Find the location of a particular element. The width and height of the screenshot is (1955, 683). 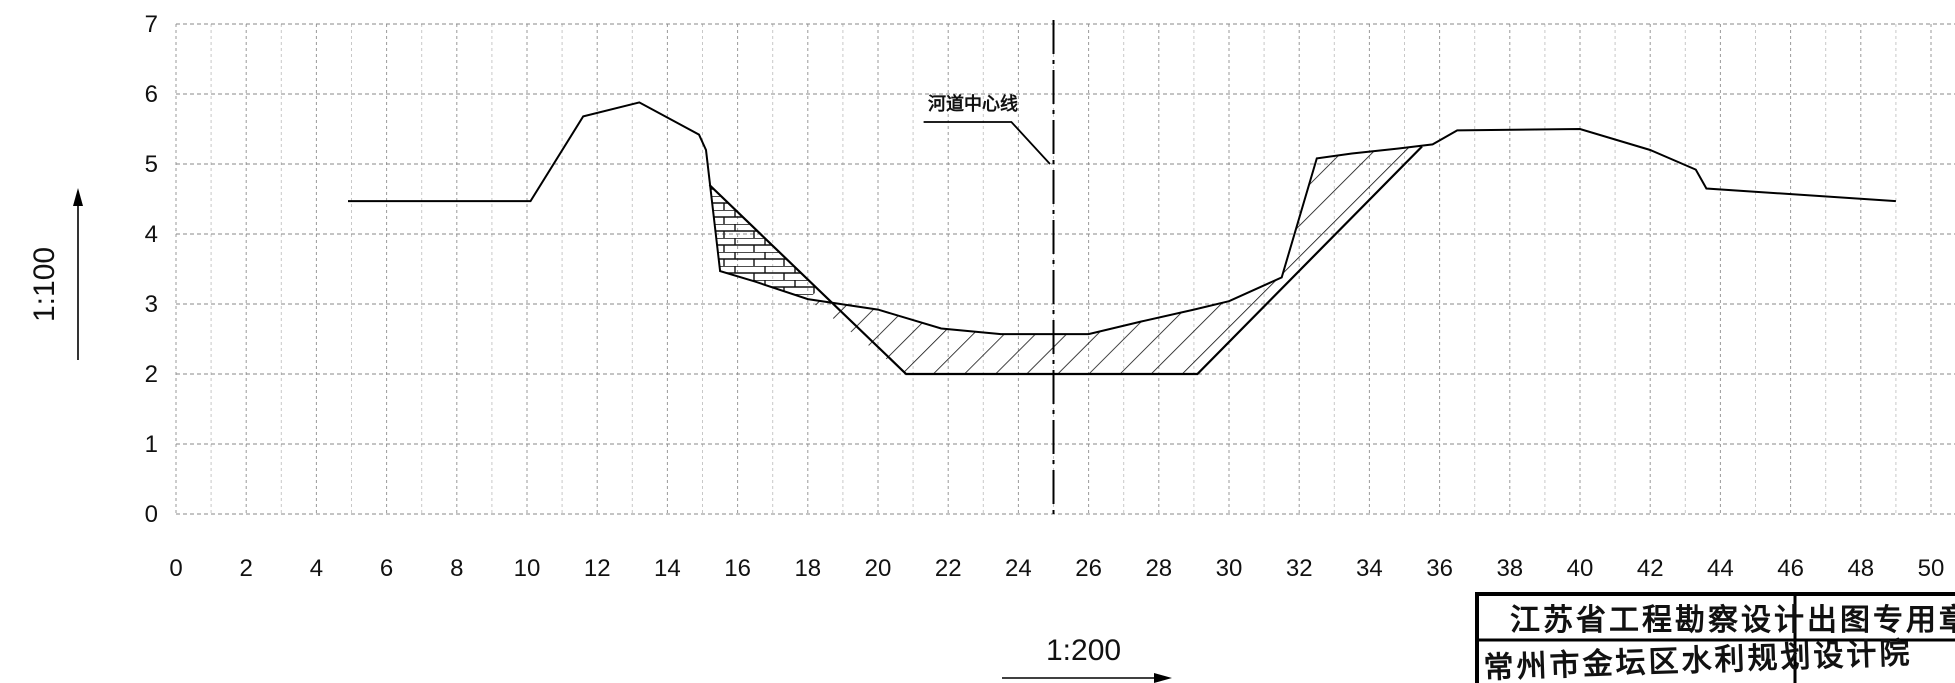

x-tick-label: 48 is located at coordinates (1860, 568).